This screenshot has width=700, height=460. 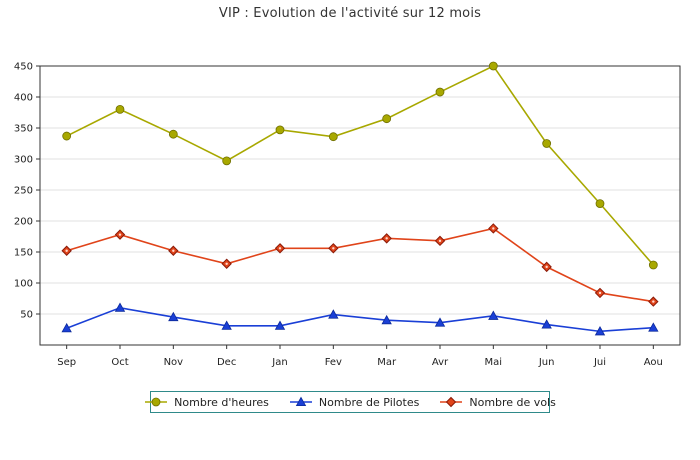 I want to click on legend-item: Nombre de vols, so click(x=497, y=402).